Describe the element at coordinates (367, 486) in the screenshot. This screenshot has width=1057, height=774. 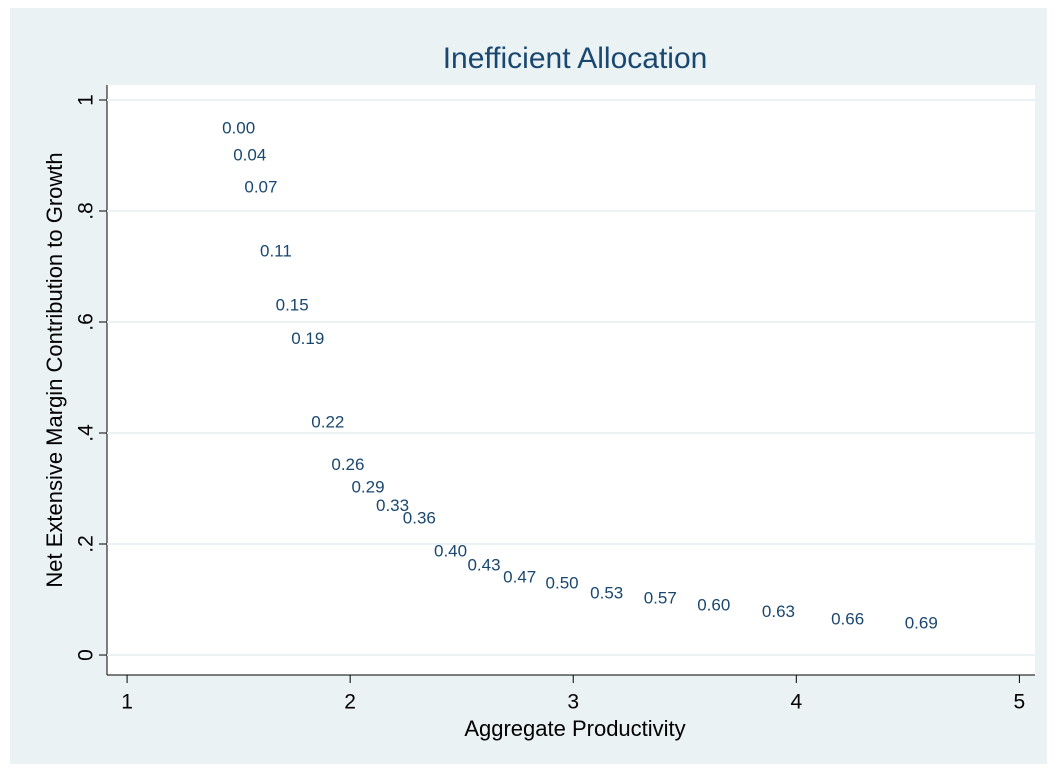
I see `point-label: 0.29` at that location.